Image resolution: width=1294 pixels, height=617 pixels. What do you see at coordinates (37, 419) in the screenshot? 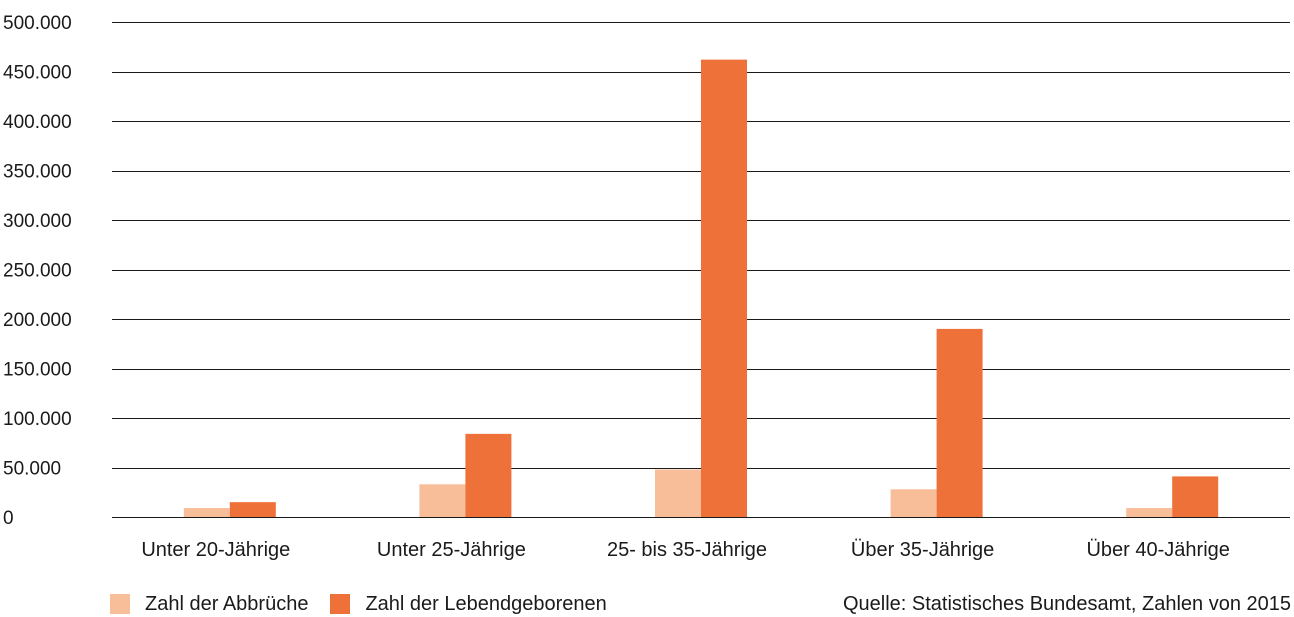
I see `y-tick-label: 100.000` at bounding box center [37, 419].